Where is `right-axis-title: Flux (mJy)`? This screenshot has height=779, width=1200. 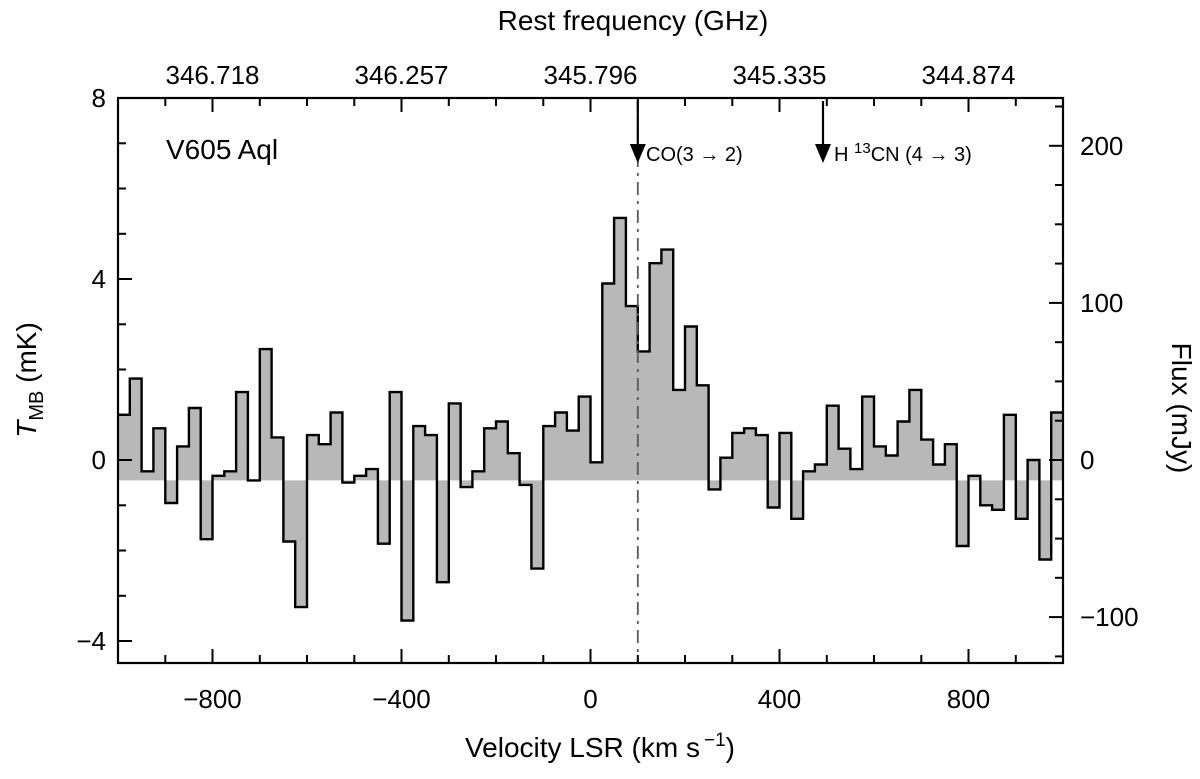
right-axis-title: Flux (mJy) is located at coordinates (1181, 408).